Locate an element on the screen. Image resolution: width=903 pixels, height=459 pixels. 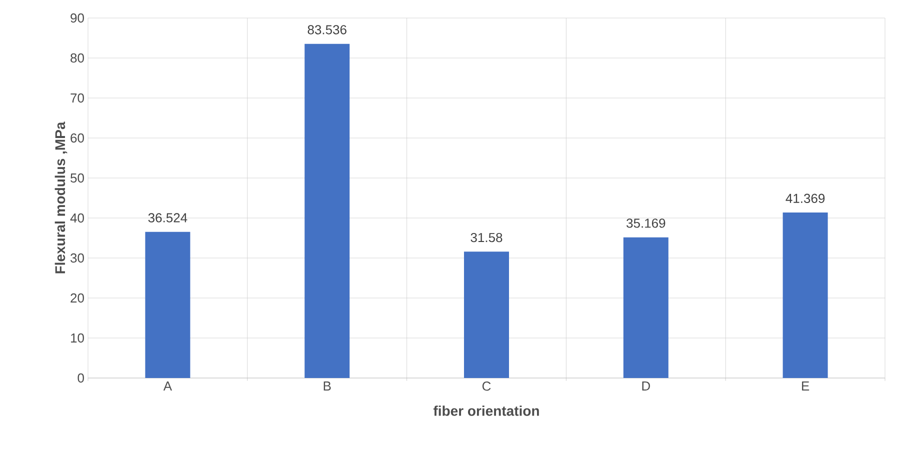
y-tick-label: 40 is located at coordinates (77, 218).